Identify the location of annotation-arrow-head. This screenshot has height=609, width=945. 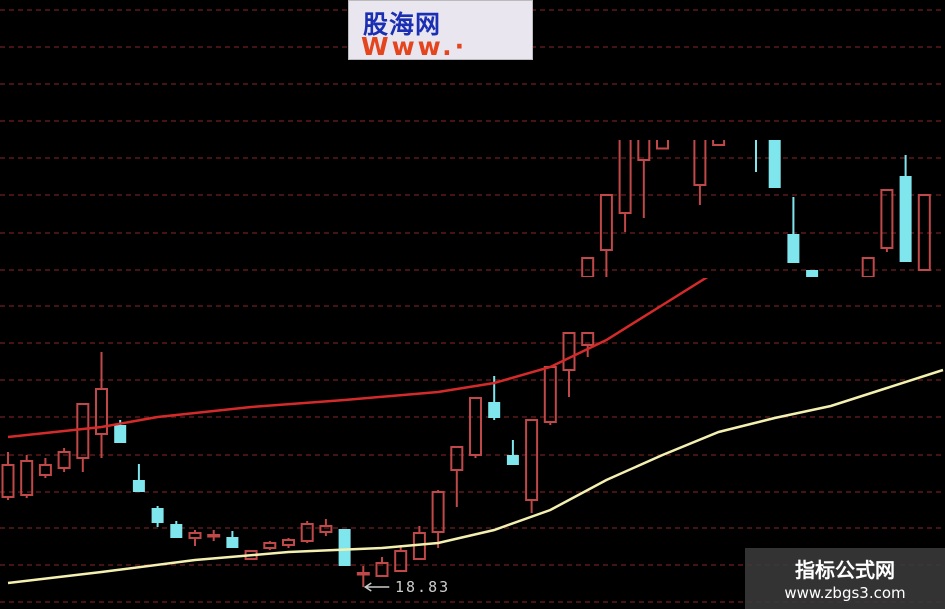
(367, 587).